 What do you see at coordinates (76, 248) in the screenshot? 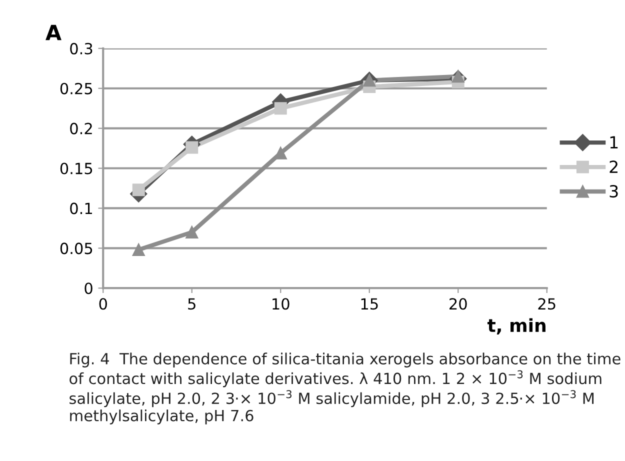
I see `y-tick-label: 0.05` at bounding box center [76, 248].